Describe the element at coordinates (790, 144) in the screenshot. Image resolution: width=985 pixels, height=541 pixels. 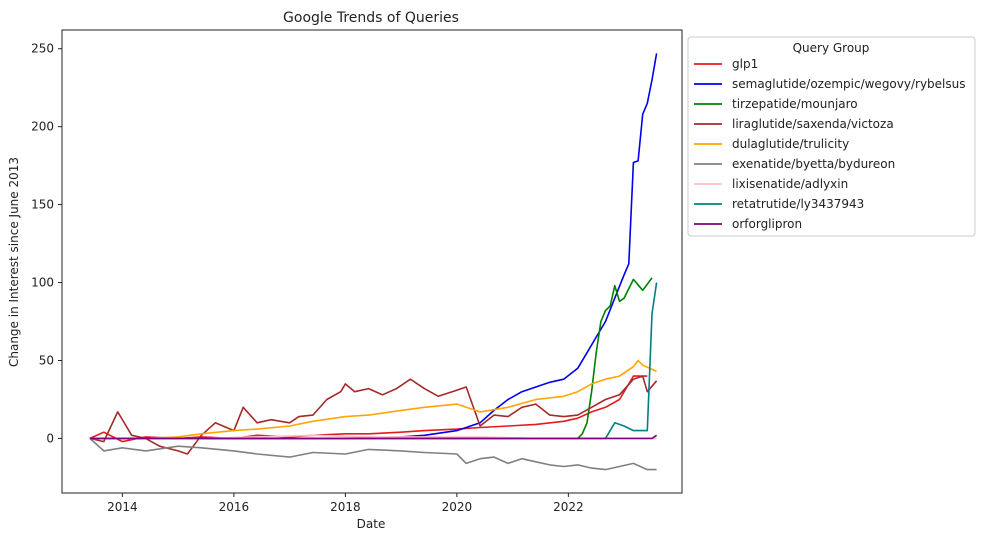
I see `legend-label: dulaglutide/trulicity` at that location.